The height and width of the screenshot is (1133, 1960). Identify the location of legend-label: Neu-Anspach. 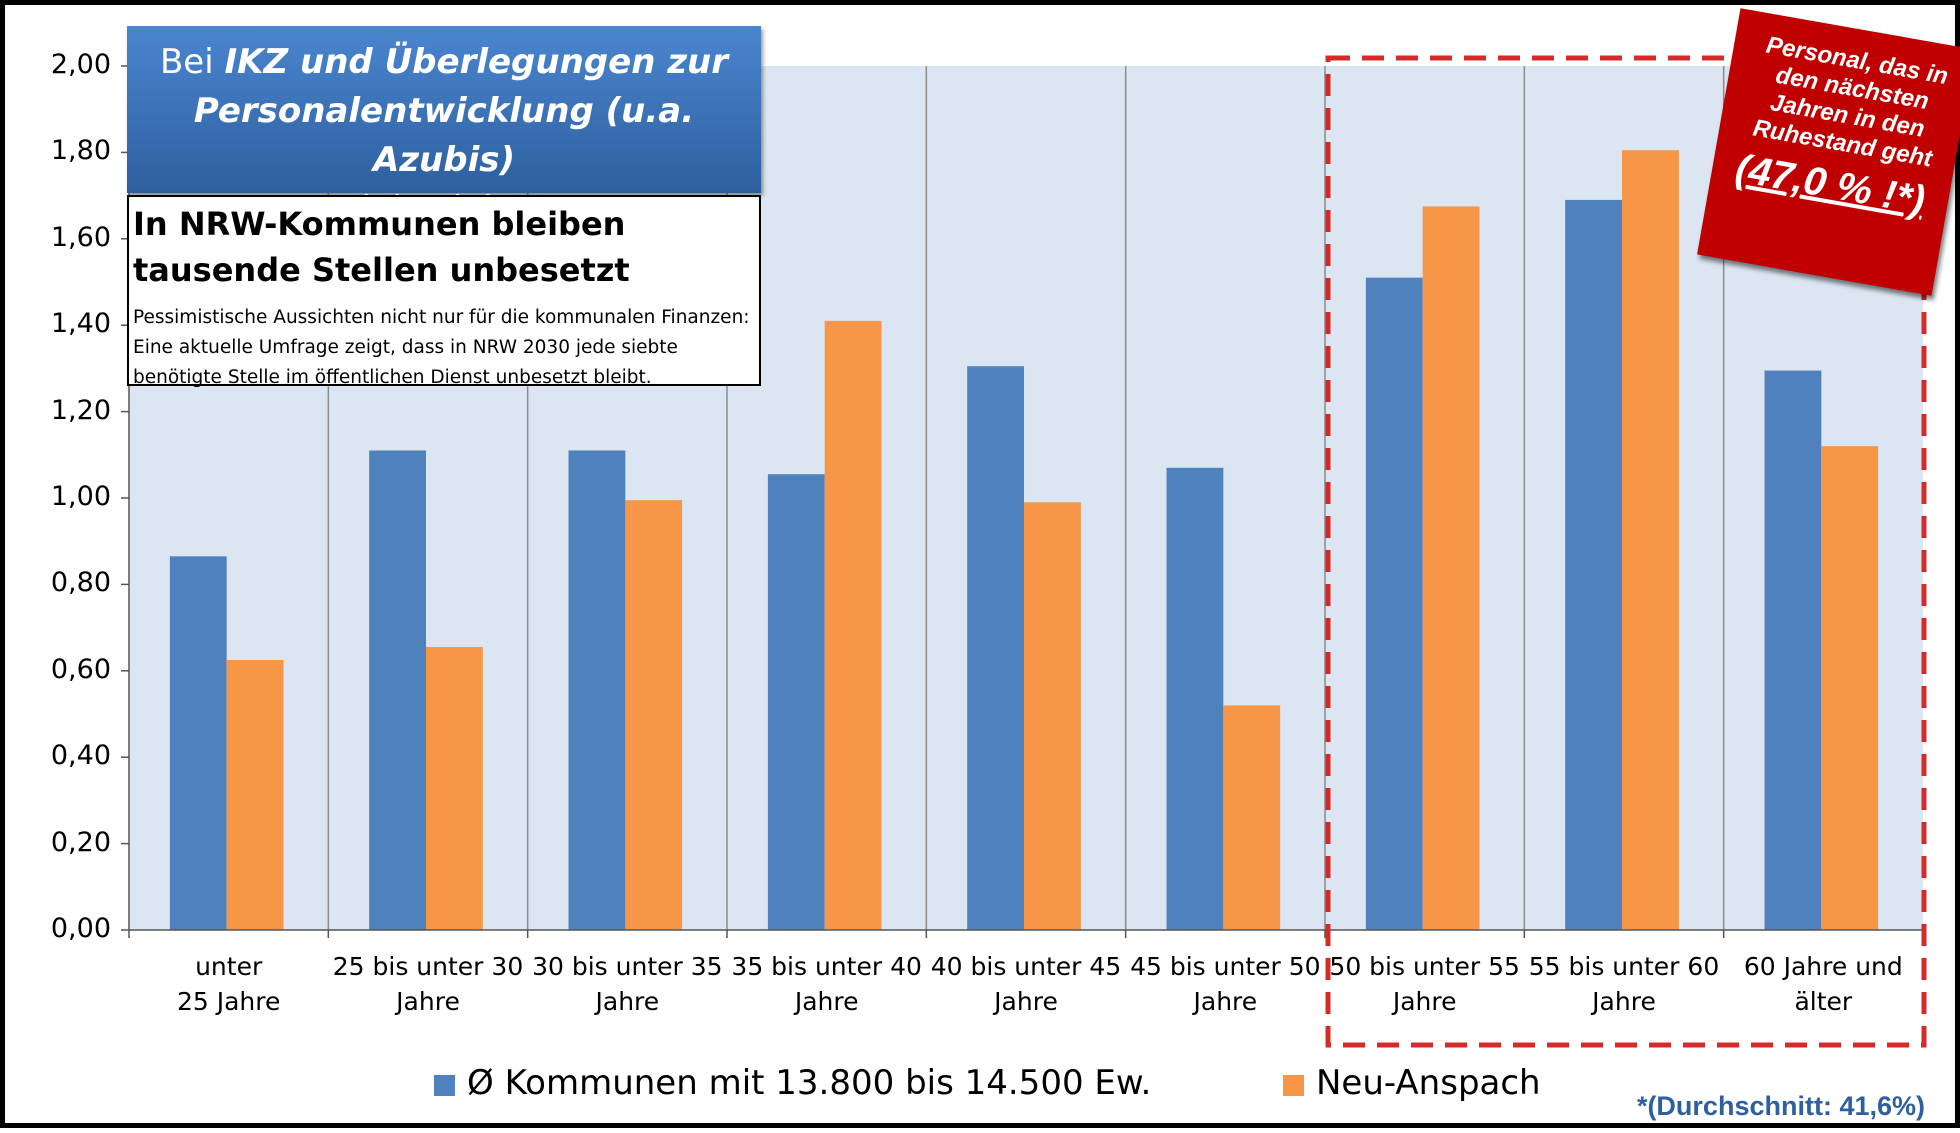
(1428, 1083).